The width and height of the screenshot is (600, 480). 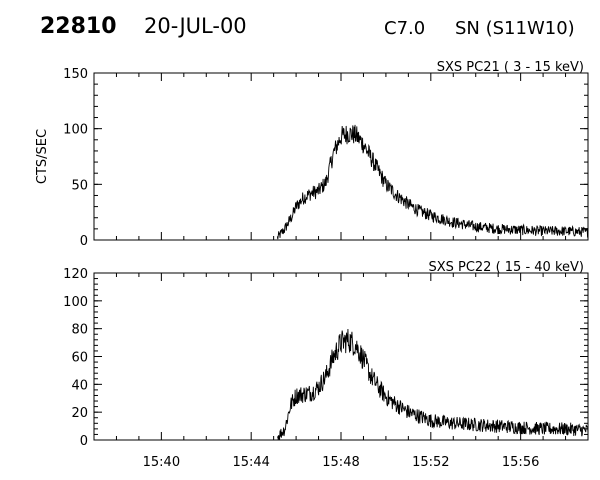 What do you see at coordinates (75, 74) in the screenshot?
I see `y-tick-label: 150` at bounding box center [75, 74].